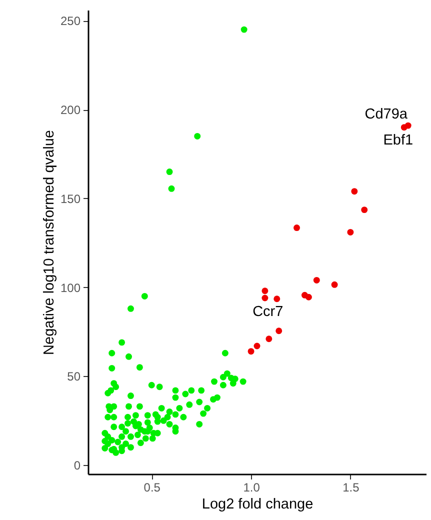 The width and height of the screenshot is (431, 520). Describe the element at coordinates (251, 487) in the screenshot. I see `x-tick-label: 1.0` at that location.